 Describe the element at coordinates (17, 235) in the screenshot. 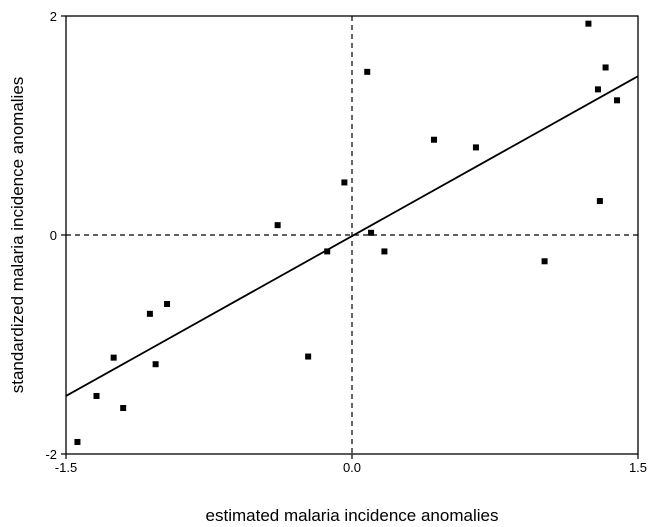

I see `y-axis-title: standardized malaria incidence anomalies` at that location.